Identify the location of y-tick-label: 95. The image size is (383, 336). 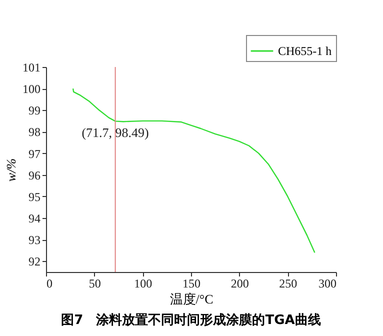
(34, 197).